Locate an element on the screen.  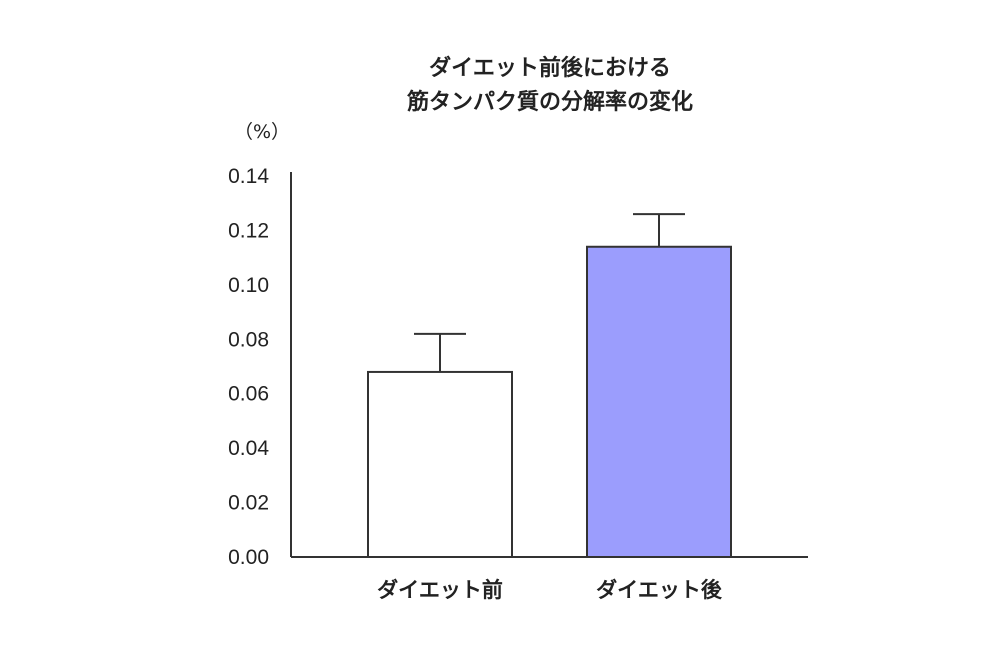
x-category-label: ダイエット後 is located at coordinates (659, 590).